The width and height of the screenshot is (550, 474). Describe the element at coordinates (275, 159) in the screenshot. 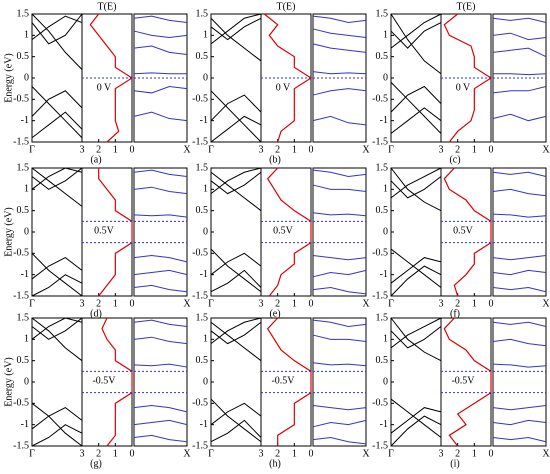

I see `panel-label: (b)` at that location.